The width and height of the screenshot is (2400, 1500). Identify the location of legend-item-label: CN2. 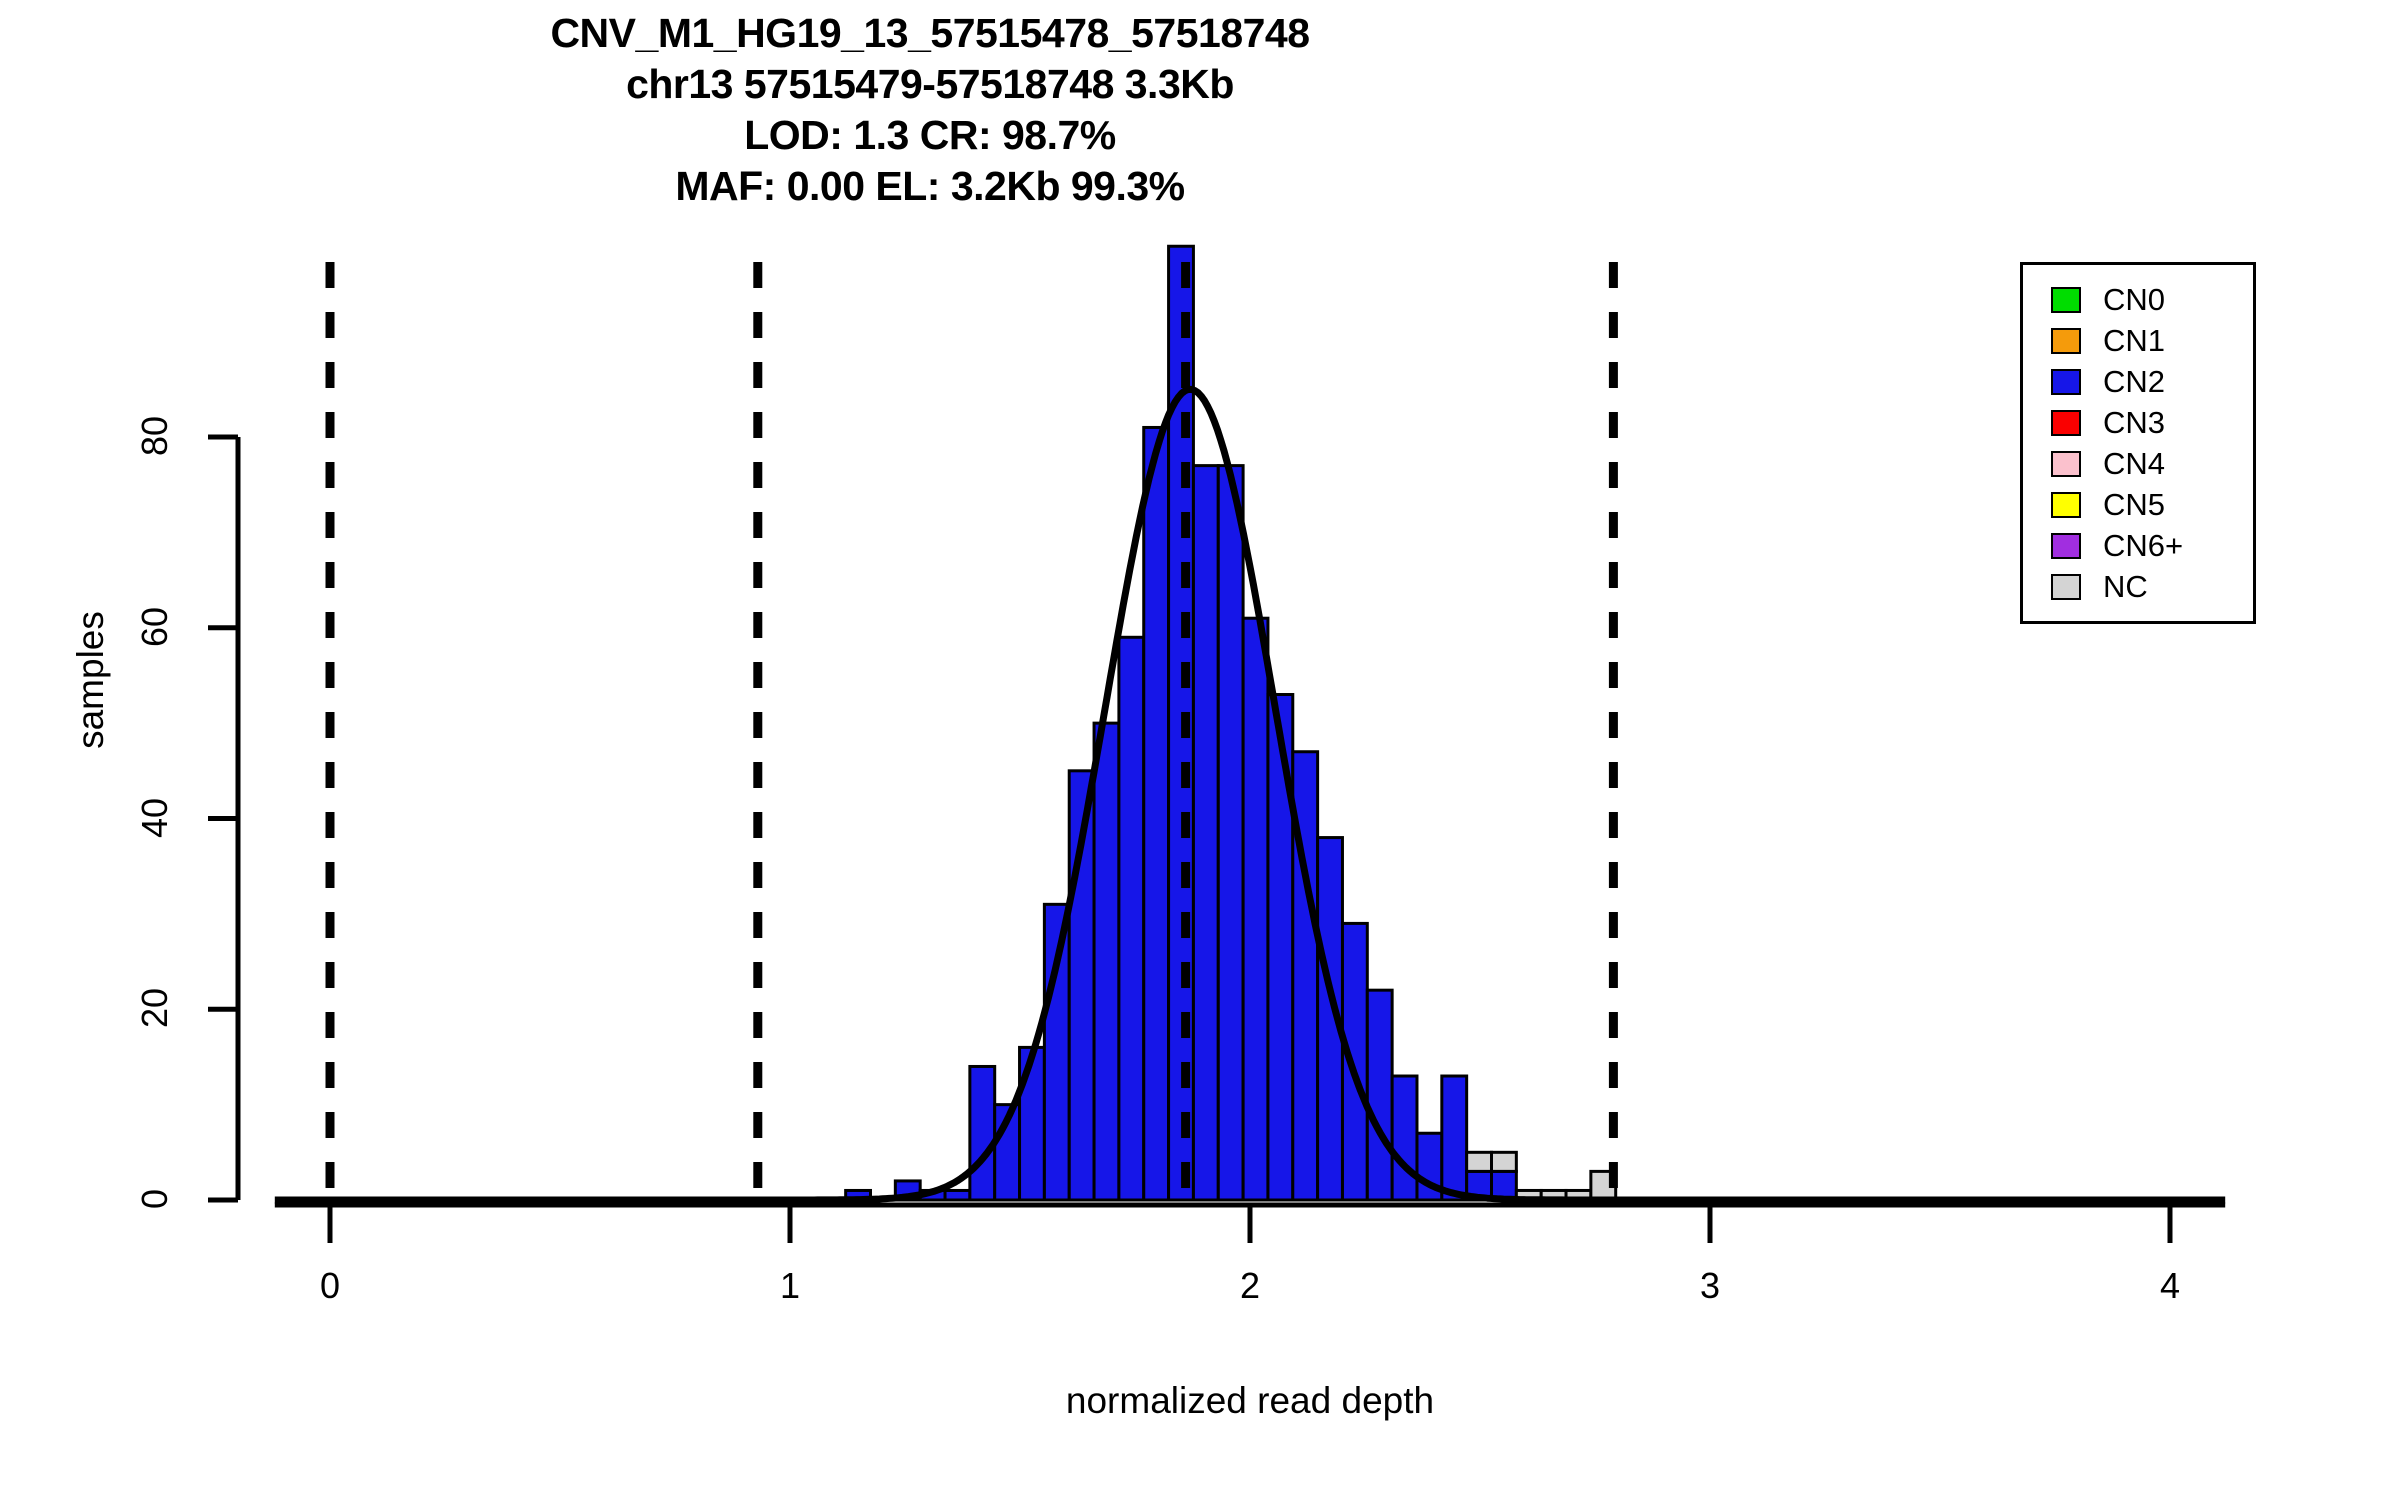
(2134, 381).